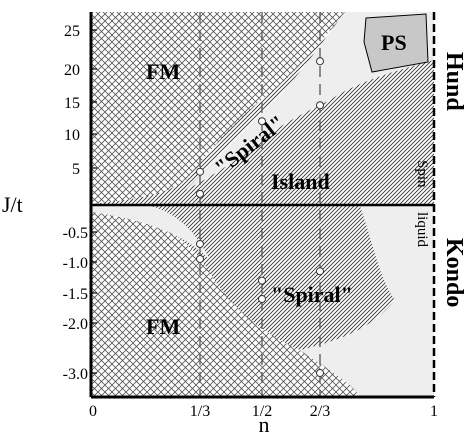 This screenshot has height=435, width=474. I want to click on x-tick-1-2: 1/2, so click(262, 411).